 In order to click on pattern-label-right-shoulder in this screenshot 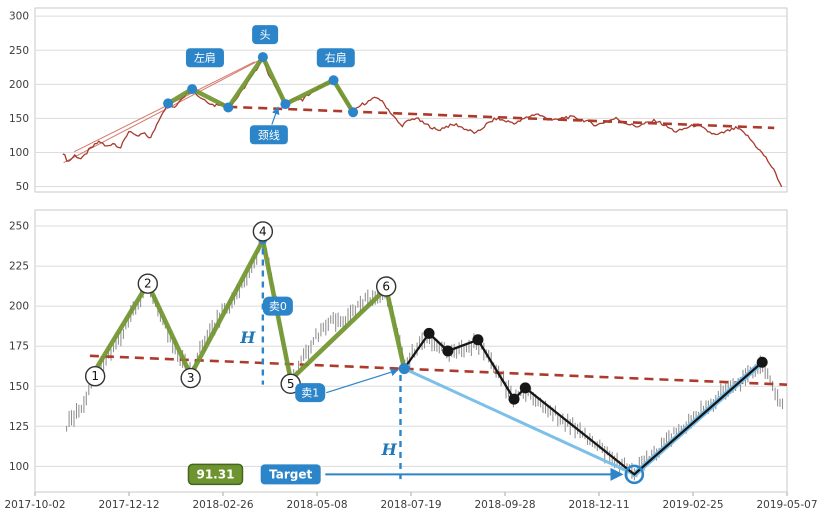, I will do `click(335, 58)`.